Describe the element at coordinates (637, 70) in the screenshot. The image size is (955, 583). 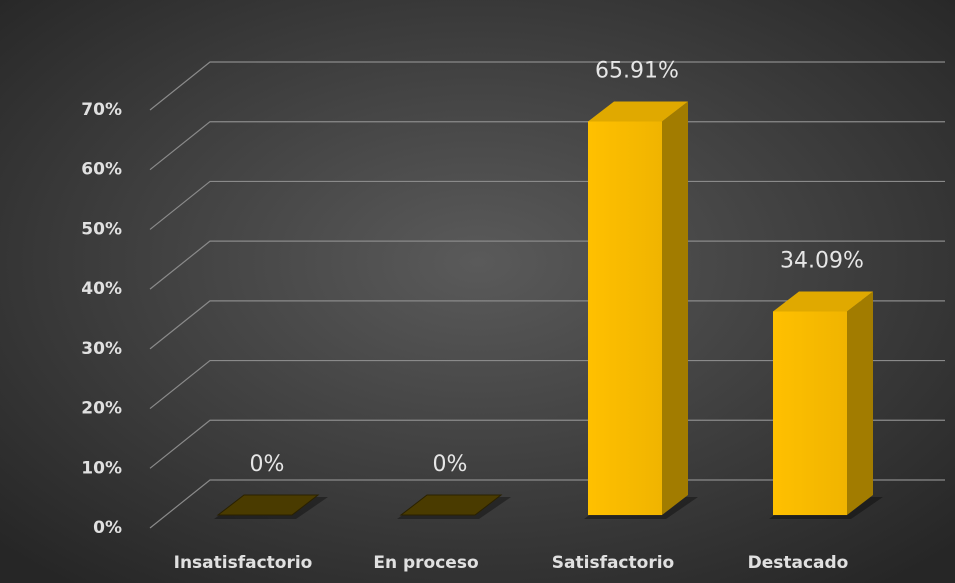
I see `data-label: 65.91%` at that location.